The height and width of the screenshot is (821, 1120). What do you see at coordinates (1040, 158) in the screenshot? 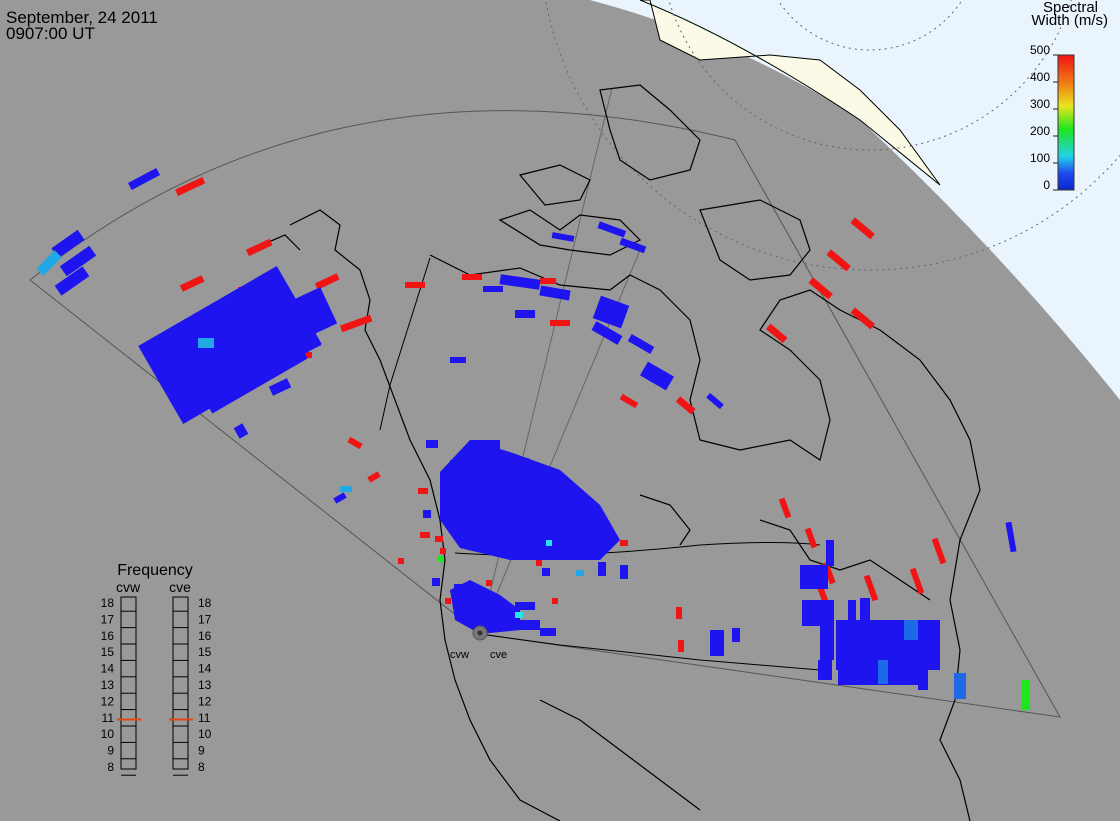
I see `colorbar-tick-100: 100` at bounding box center [1040, 158].